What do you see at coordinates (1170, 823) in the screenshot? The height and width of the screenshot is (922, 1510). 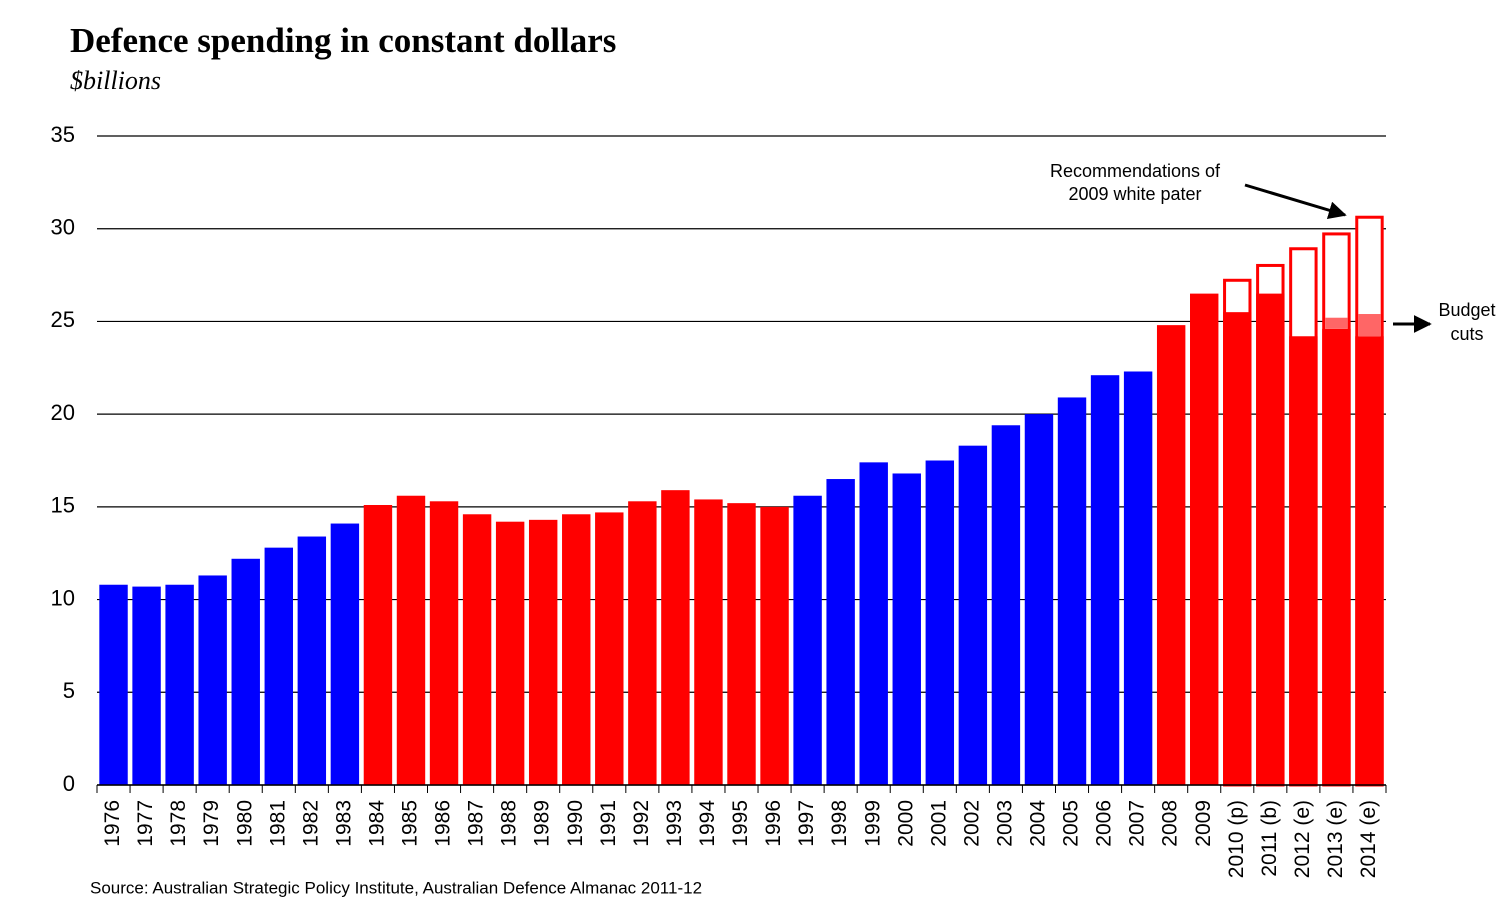 I see `x-tick-label: 2008` at bounding box center [1170, 823].